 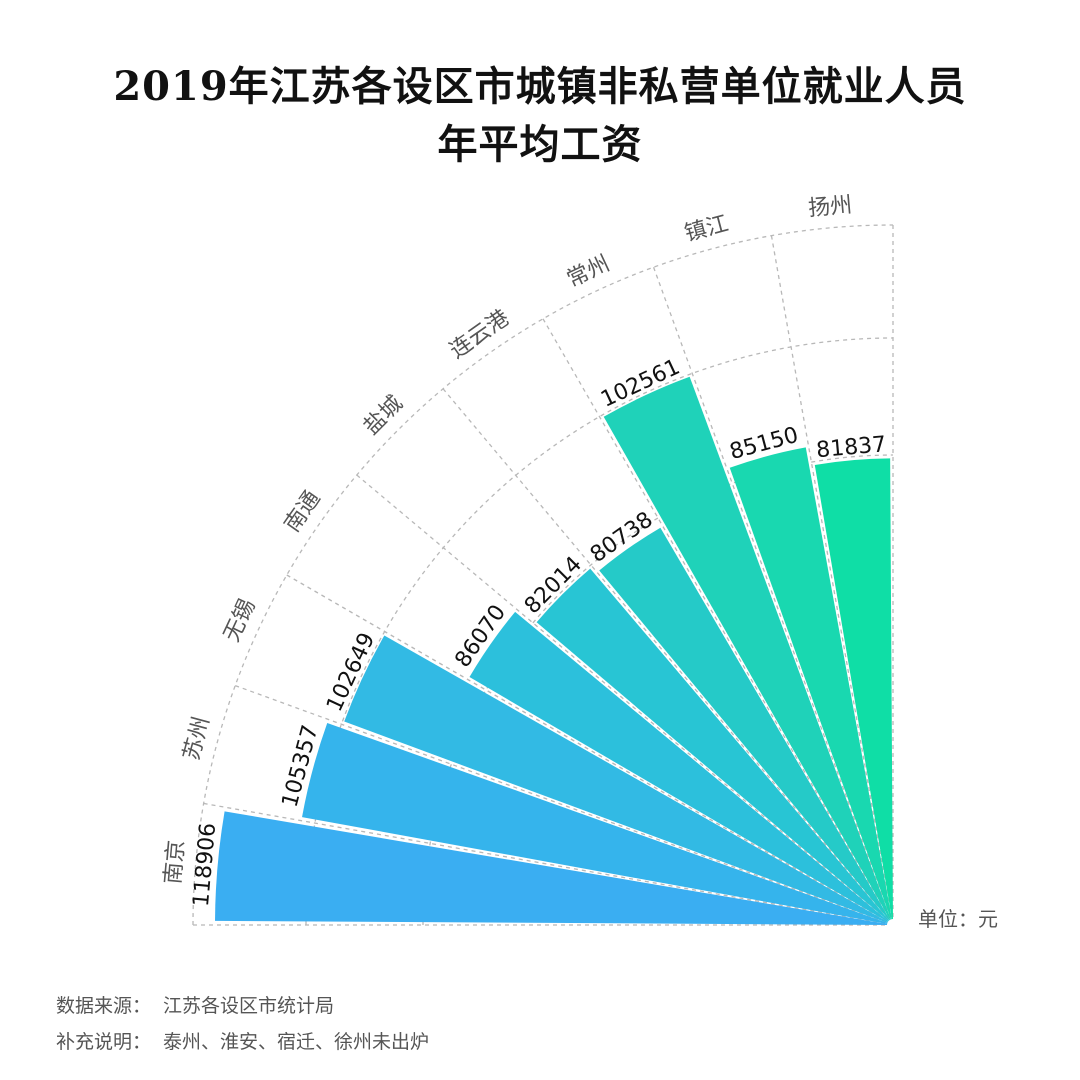 I want to click on note-value: 泰州、淮安、宿迁、徐州未出炉, so click(x=296, y=1042).